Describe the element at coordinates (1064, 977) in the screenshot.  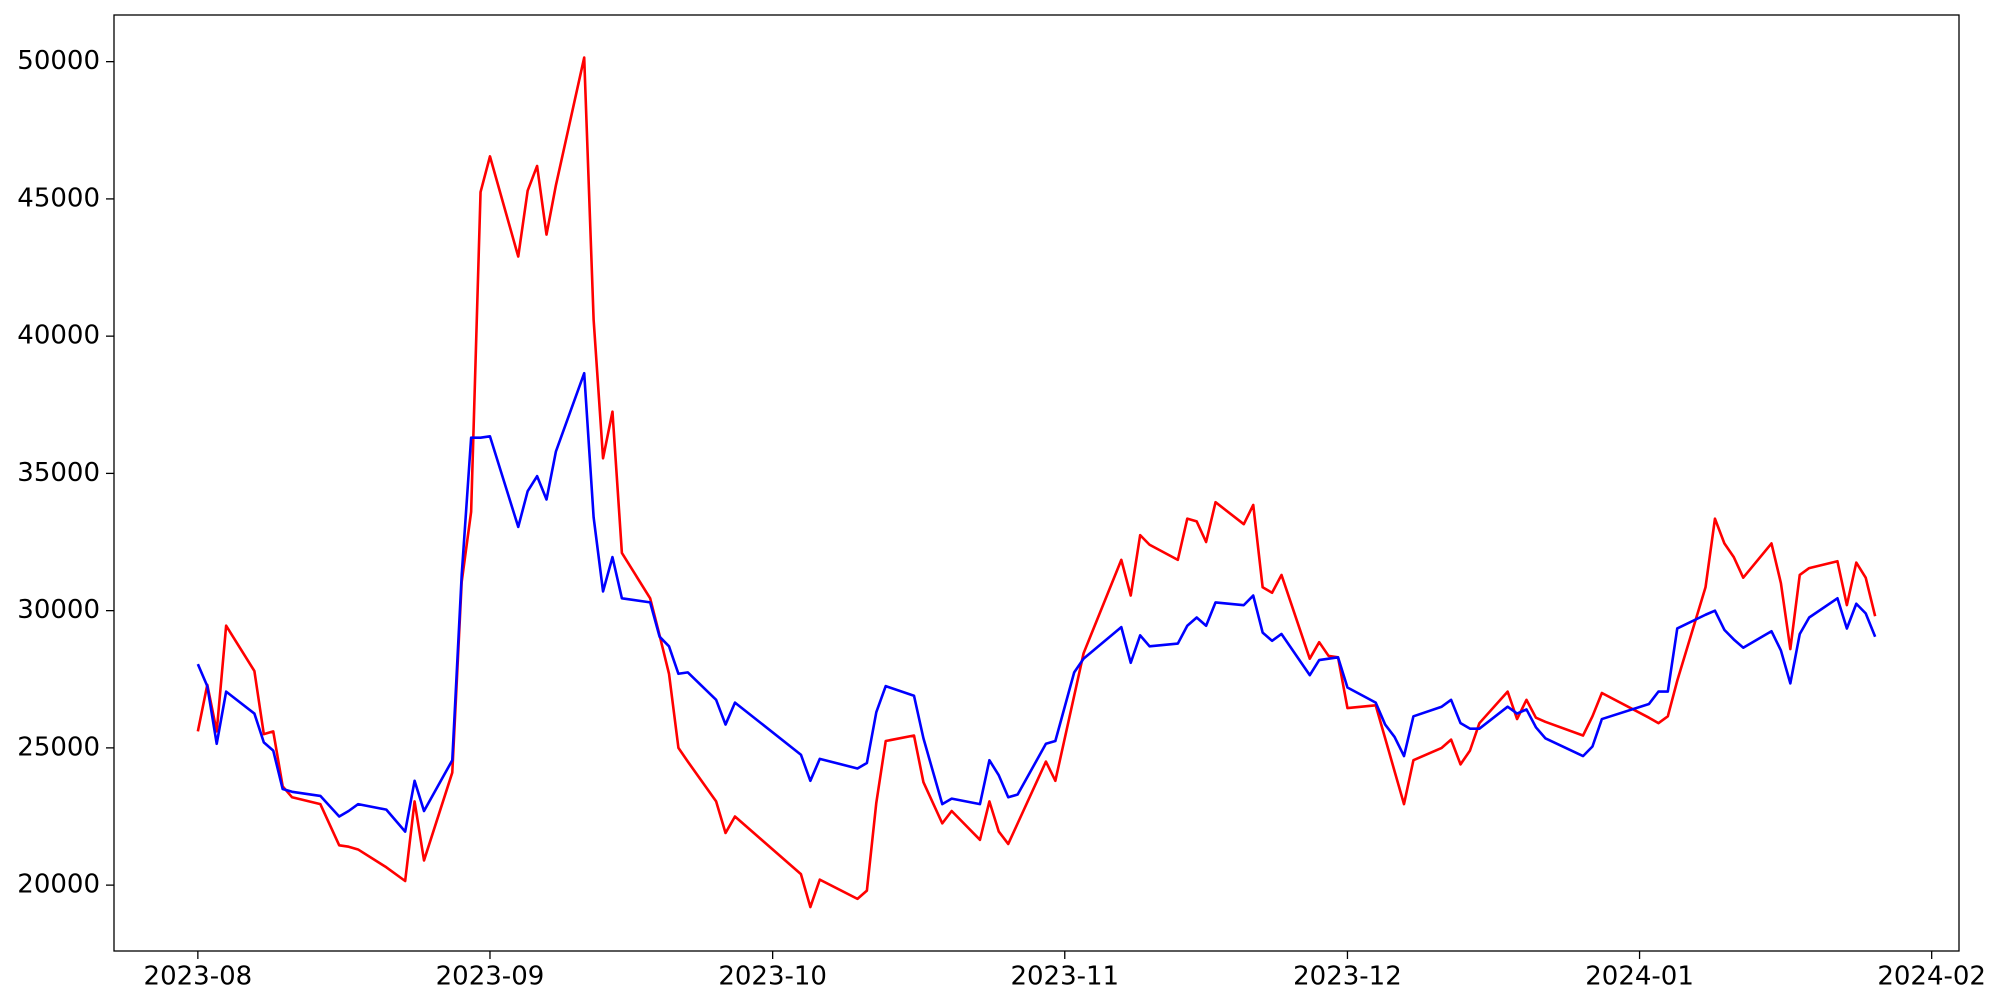
I see `x-tick-label: 2023-11` at that location.